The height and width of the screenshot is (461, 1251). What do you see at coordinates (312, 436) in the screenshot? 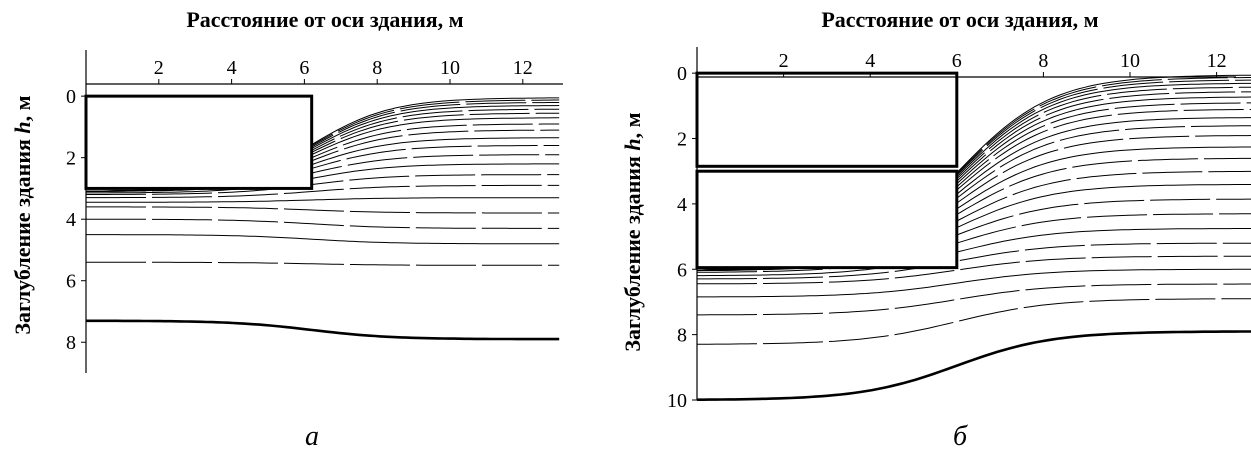
I see `panel-caption: а` at bounding box center [312, 436].